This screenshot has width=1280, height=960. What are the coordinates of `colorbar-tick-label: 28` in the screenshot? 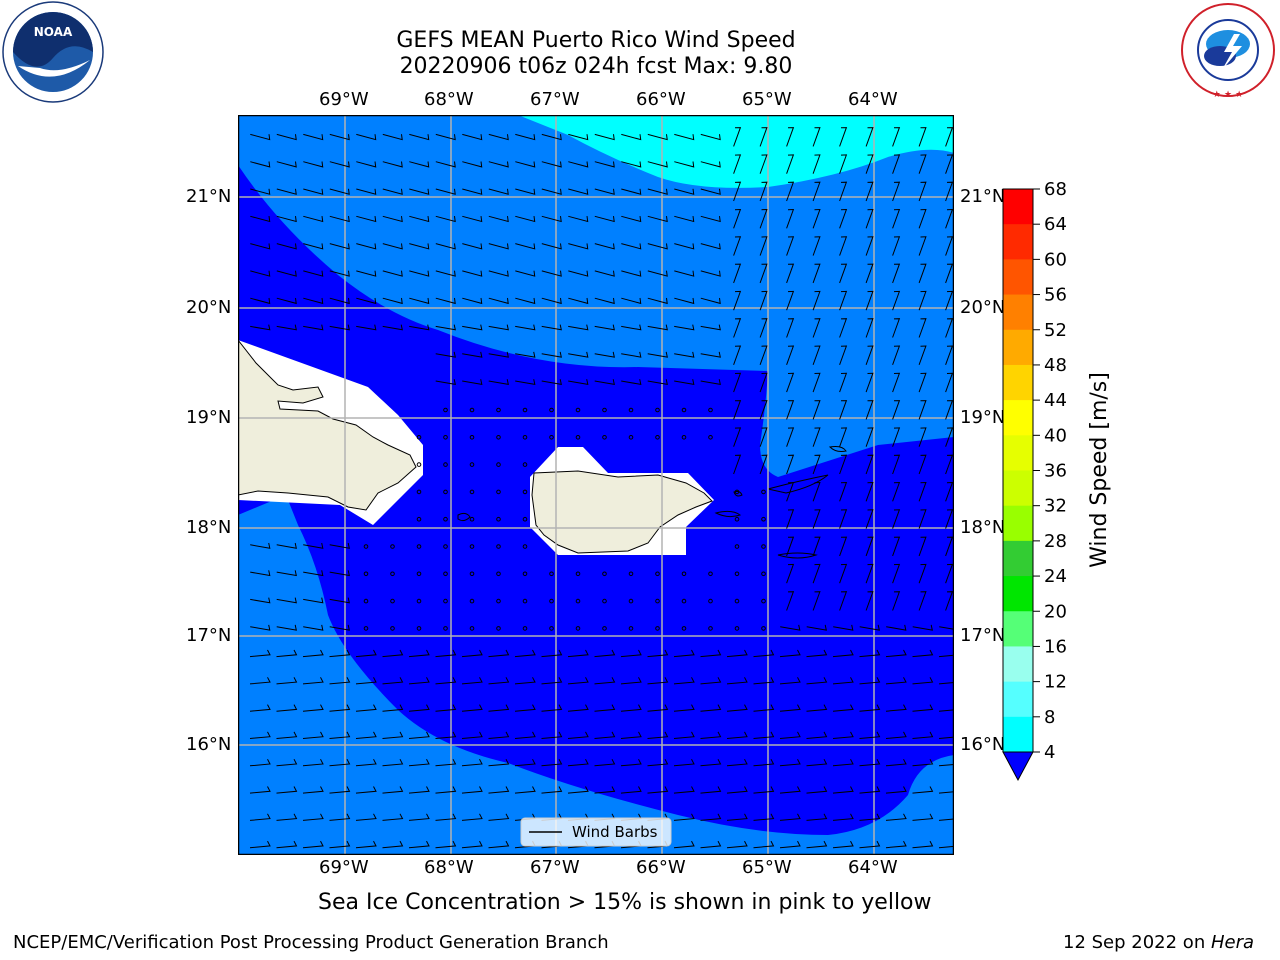 It's located at (1055, 541).